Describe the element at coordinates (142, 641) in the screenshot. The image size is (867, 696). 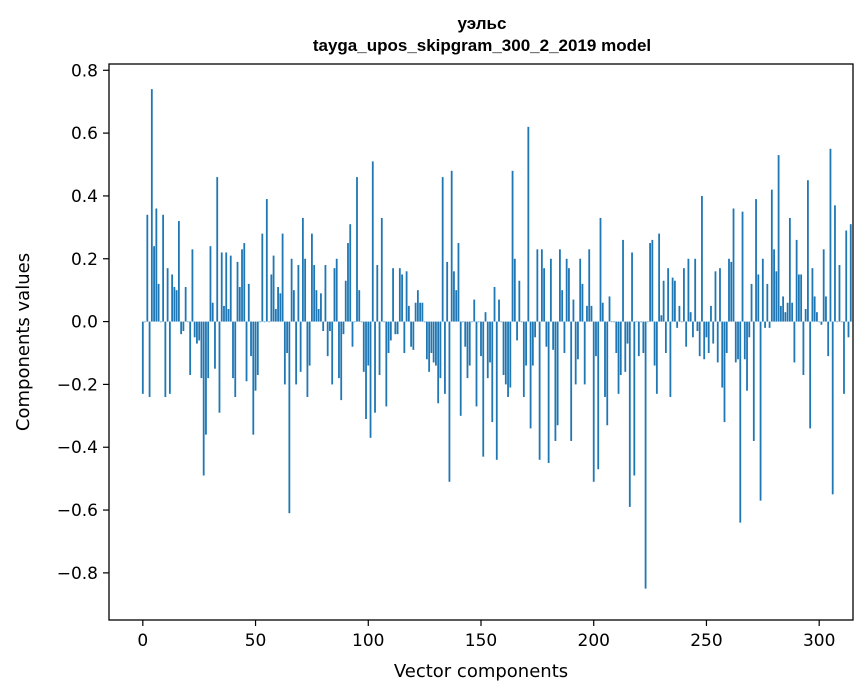
I see `x-tick-label: 0` at that location.